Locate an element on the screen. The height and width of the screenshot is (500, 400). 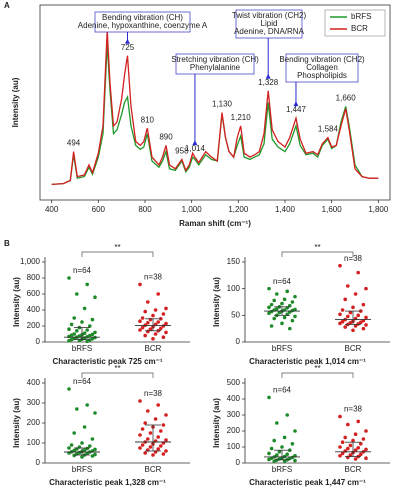
y-tick-label: 200 is located at coordinates (34, 325).